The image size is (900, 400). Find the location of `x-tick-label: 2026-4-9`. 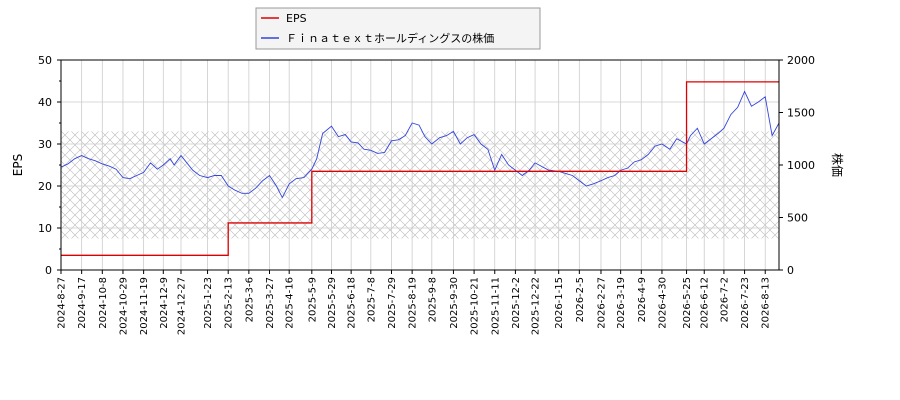

x-tick-label: 2026-4-9 is located at coordinates (642, 299).